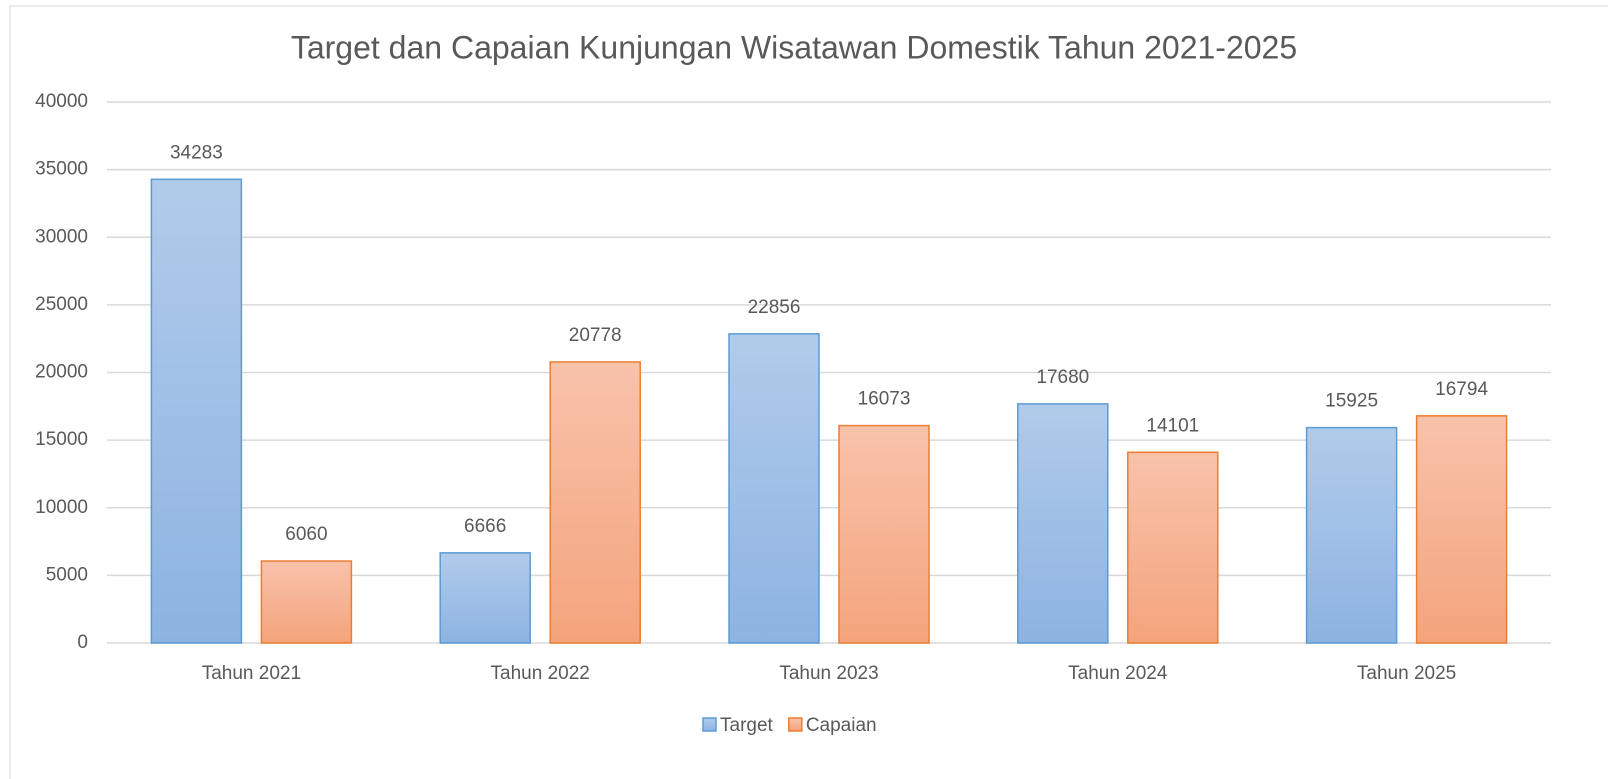  Describe the element at coordinates (61, 169) in the screenshot. I see `y-tick-label: 35000` at that location.